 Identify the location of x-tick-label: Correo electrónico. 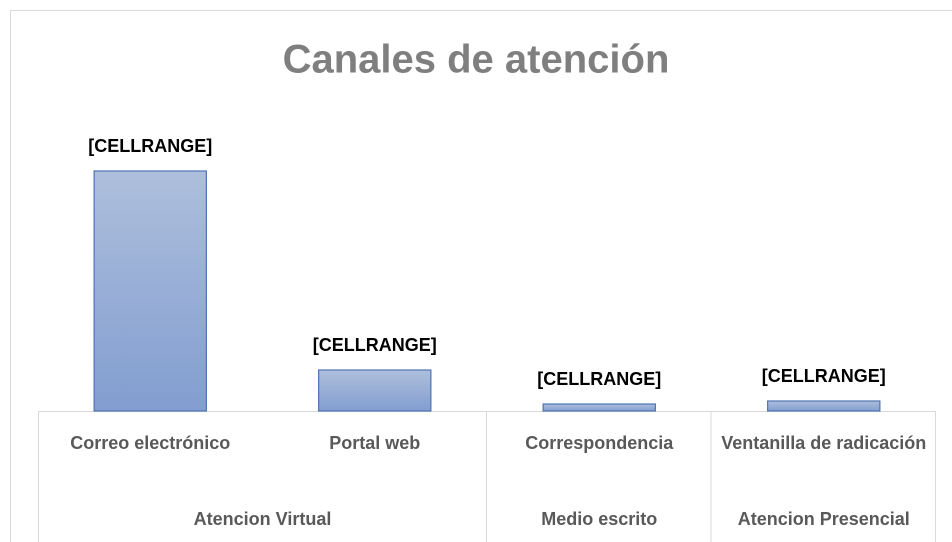
(150, 443).